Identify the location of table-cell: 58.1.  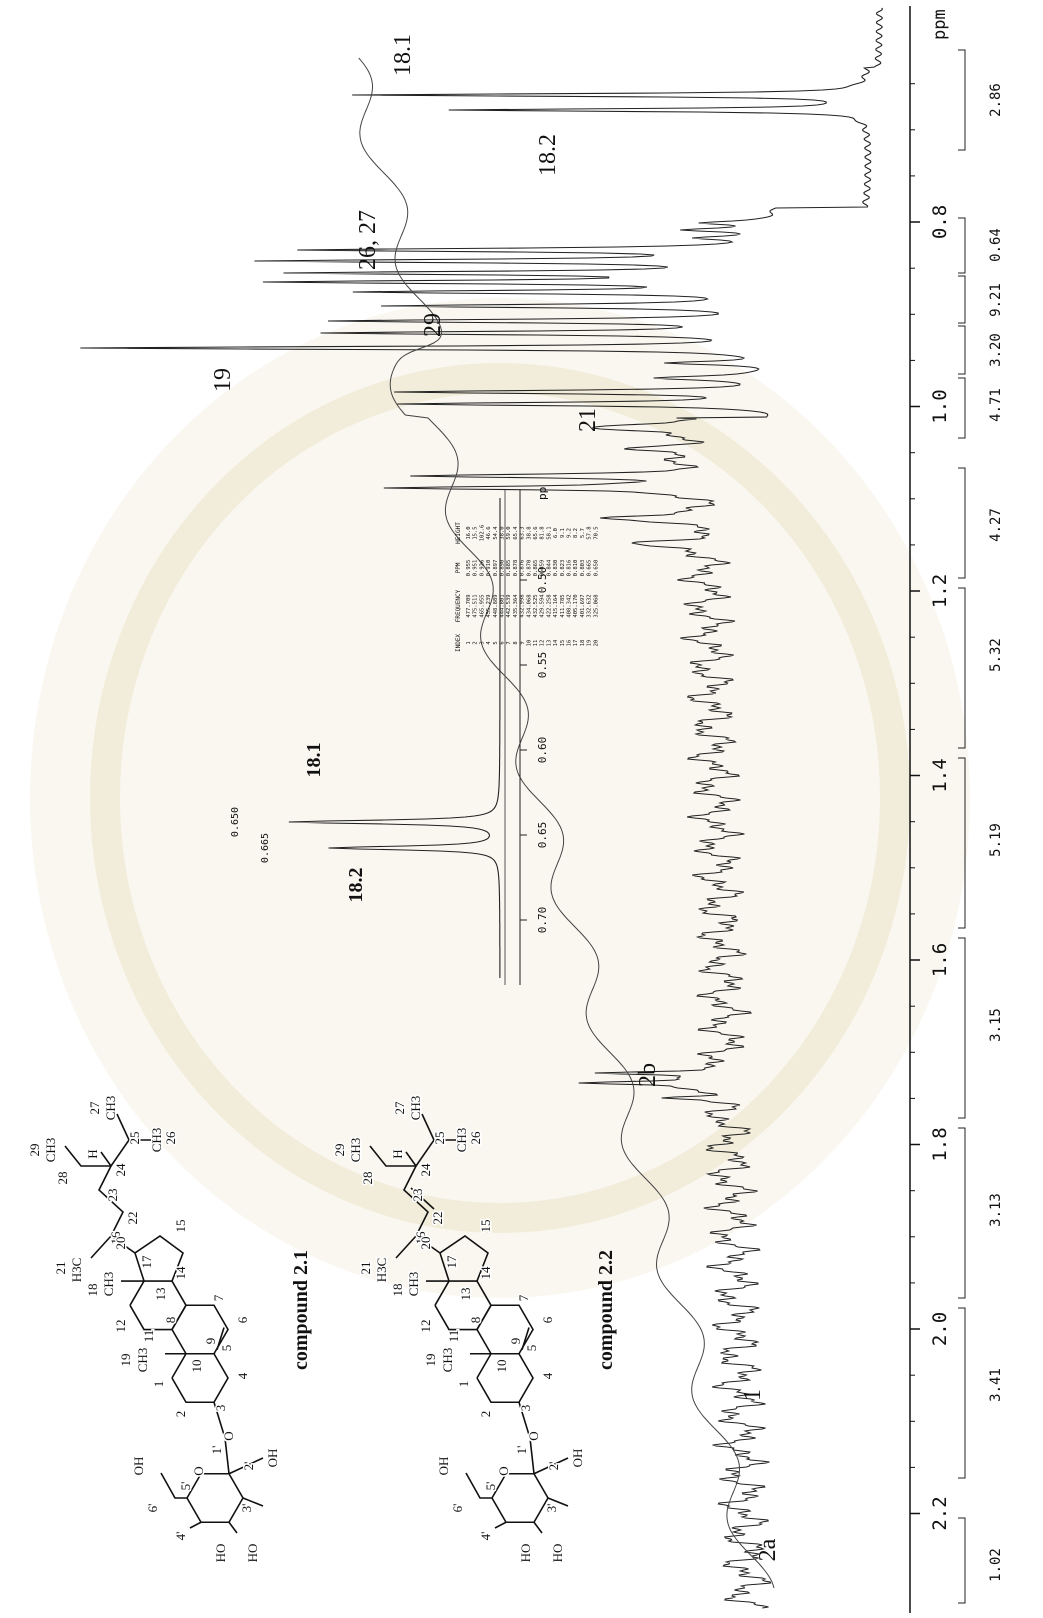
(549, 532).